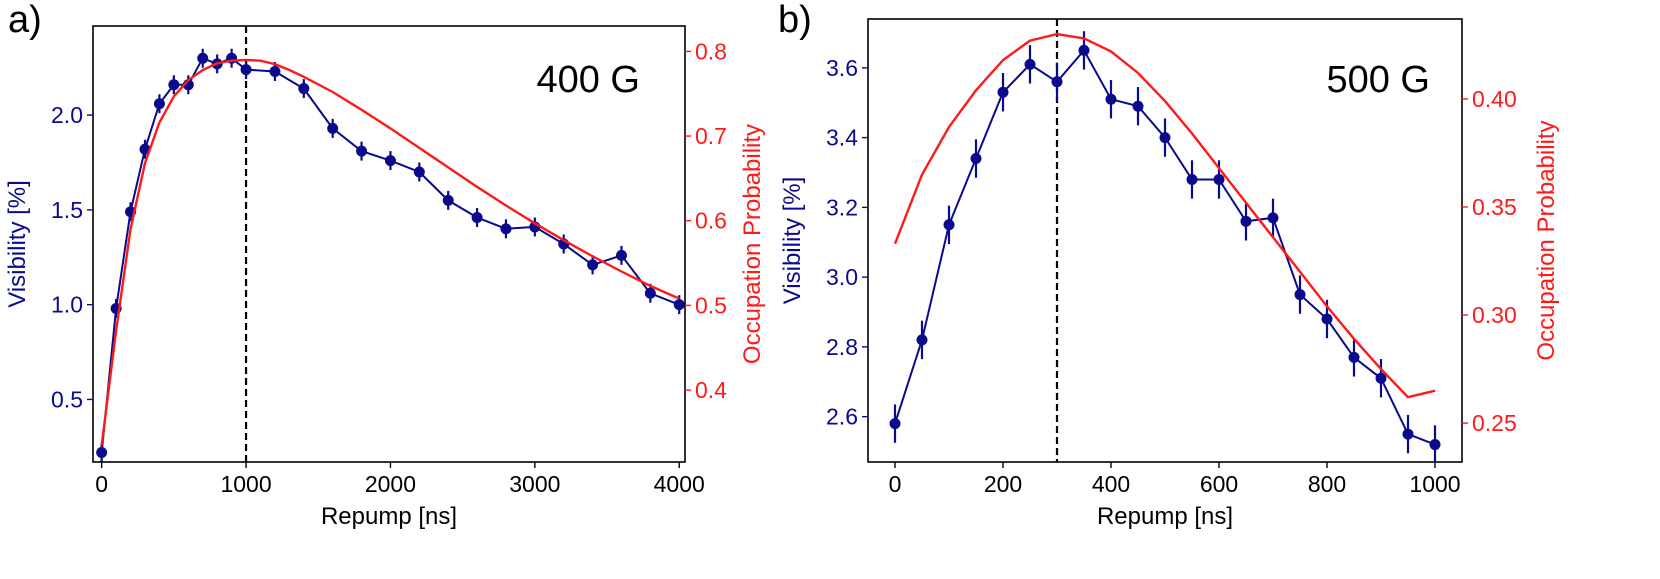 This screenshot has width=1660, height=579. What do you see at coordinates (67, 305) in the screenshot?
I see `y-left-tick-label: 1.0` at bounding box center [67, 305].